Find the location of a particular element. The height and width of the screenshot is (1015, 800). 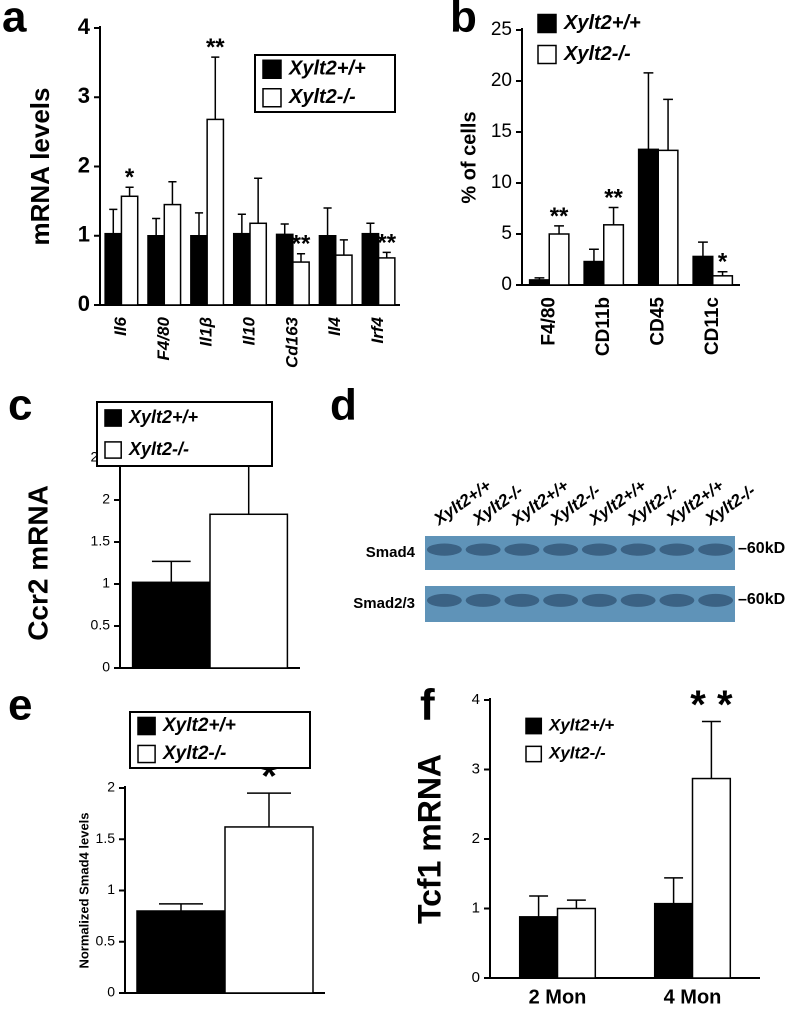

y-axis-label: Tcf1 mRNA is located at coordinates (429, 839).